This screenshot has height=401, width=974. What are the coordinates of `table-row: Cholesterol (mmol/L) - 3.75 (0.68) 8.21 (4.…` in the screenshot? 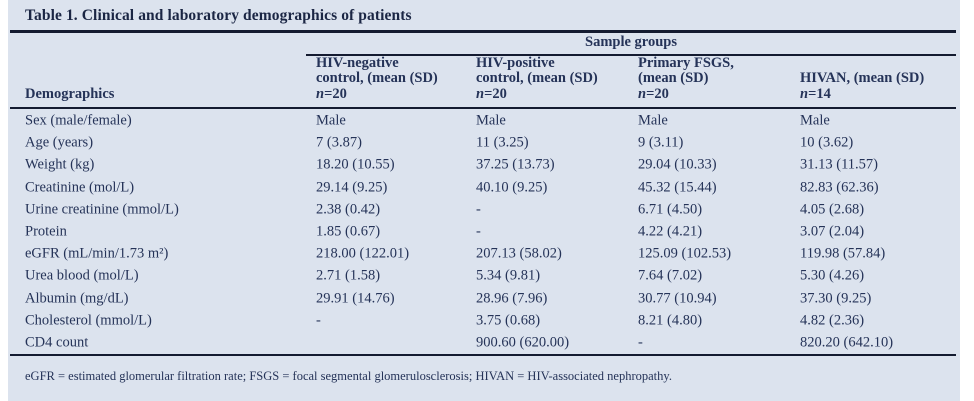 It's located at (484, 321).